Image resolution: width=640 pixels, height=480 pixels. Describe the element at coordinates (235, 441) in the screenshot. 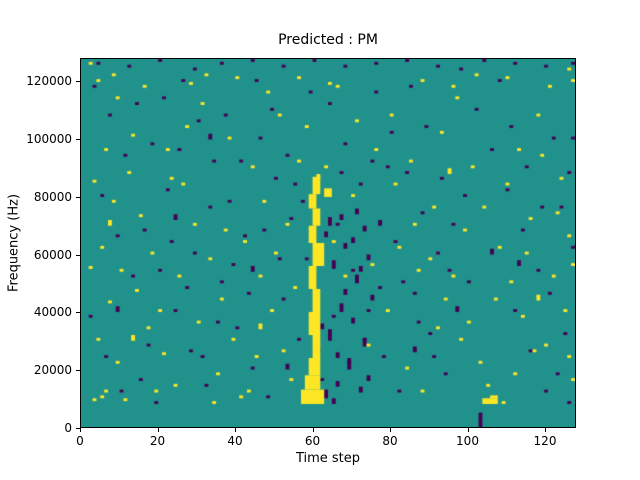

I see `x-tick-label: 40` at that location.